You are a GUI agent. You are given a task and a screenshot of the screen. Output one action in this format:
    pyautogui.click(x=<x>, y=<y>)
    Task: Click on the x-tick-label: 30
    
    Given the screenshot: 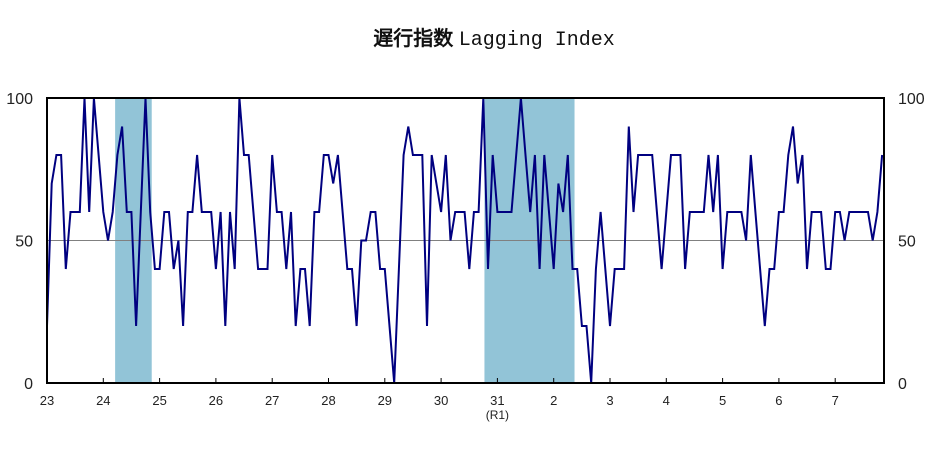 What is the action you would take?
    pyautogui.click(x=441, y=400)
    